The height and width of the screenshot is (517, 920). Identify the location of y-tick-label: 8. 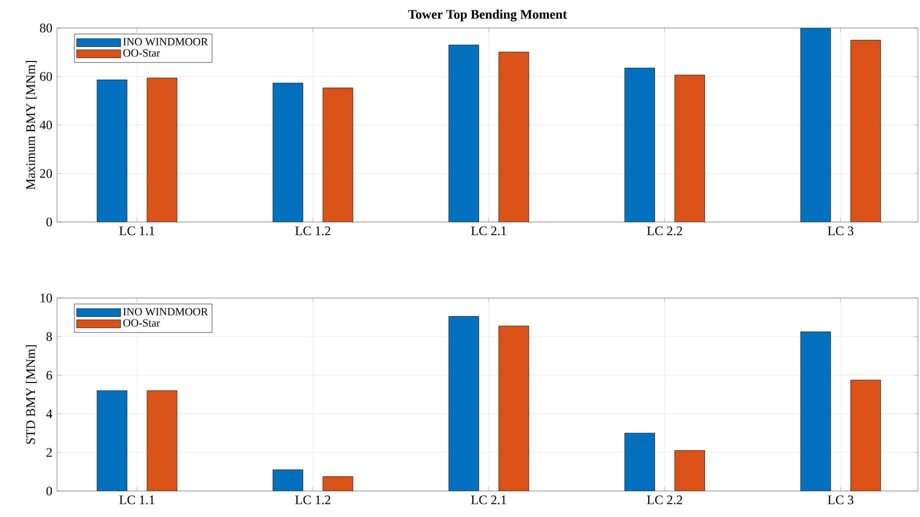
(49, 336).